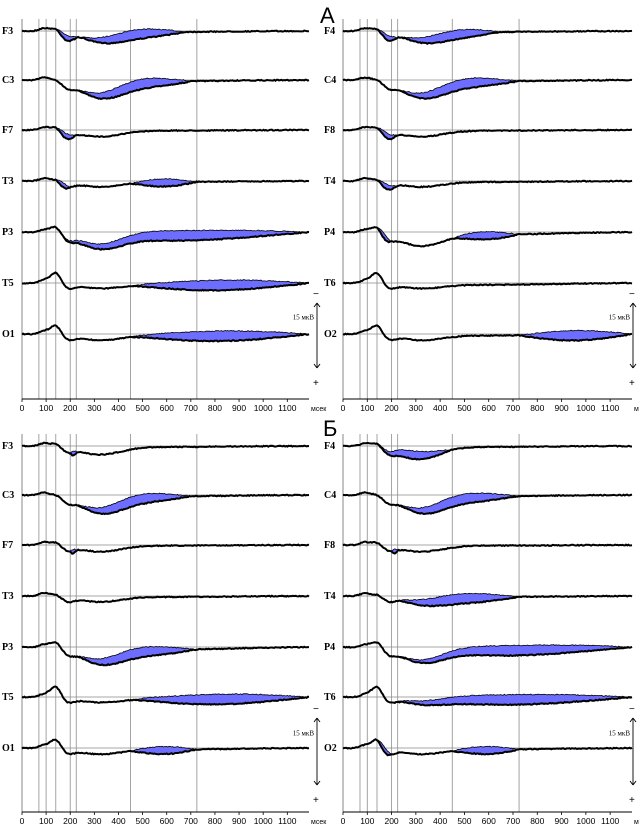 This screenshot has height=827, width=639. Describe the element at coordinates (8, 495) in the screenshot. I see `channel-label-C3: C3` at that location.